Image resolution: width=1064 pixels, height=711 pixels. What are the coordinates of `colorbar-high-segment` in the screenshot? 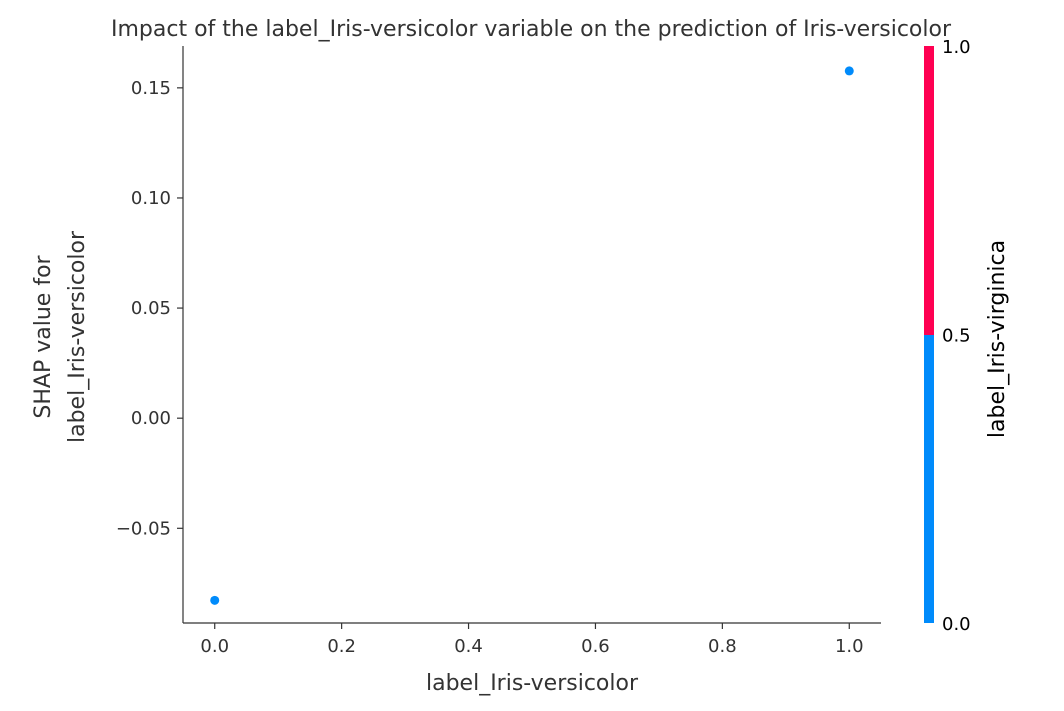 It's located at (929, 190).